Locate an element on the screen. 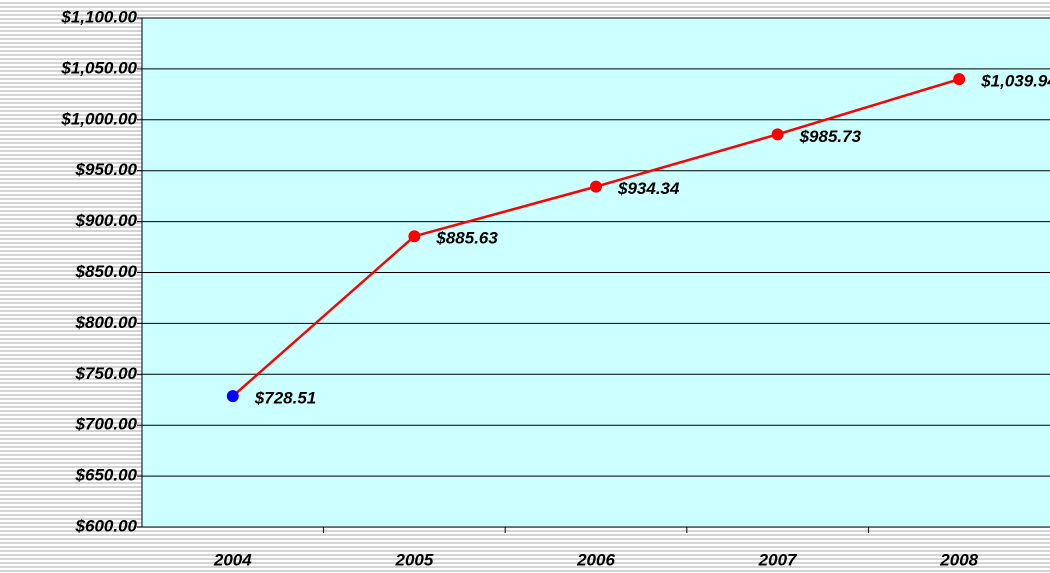  data-label: $728.51 is located at coordinates (285, 398).